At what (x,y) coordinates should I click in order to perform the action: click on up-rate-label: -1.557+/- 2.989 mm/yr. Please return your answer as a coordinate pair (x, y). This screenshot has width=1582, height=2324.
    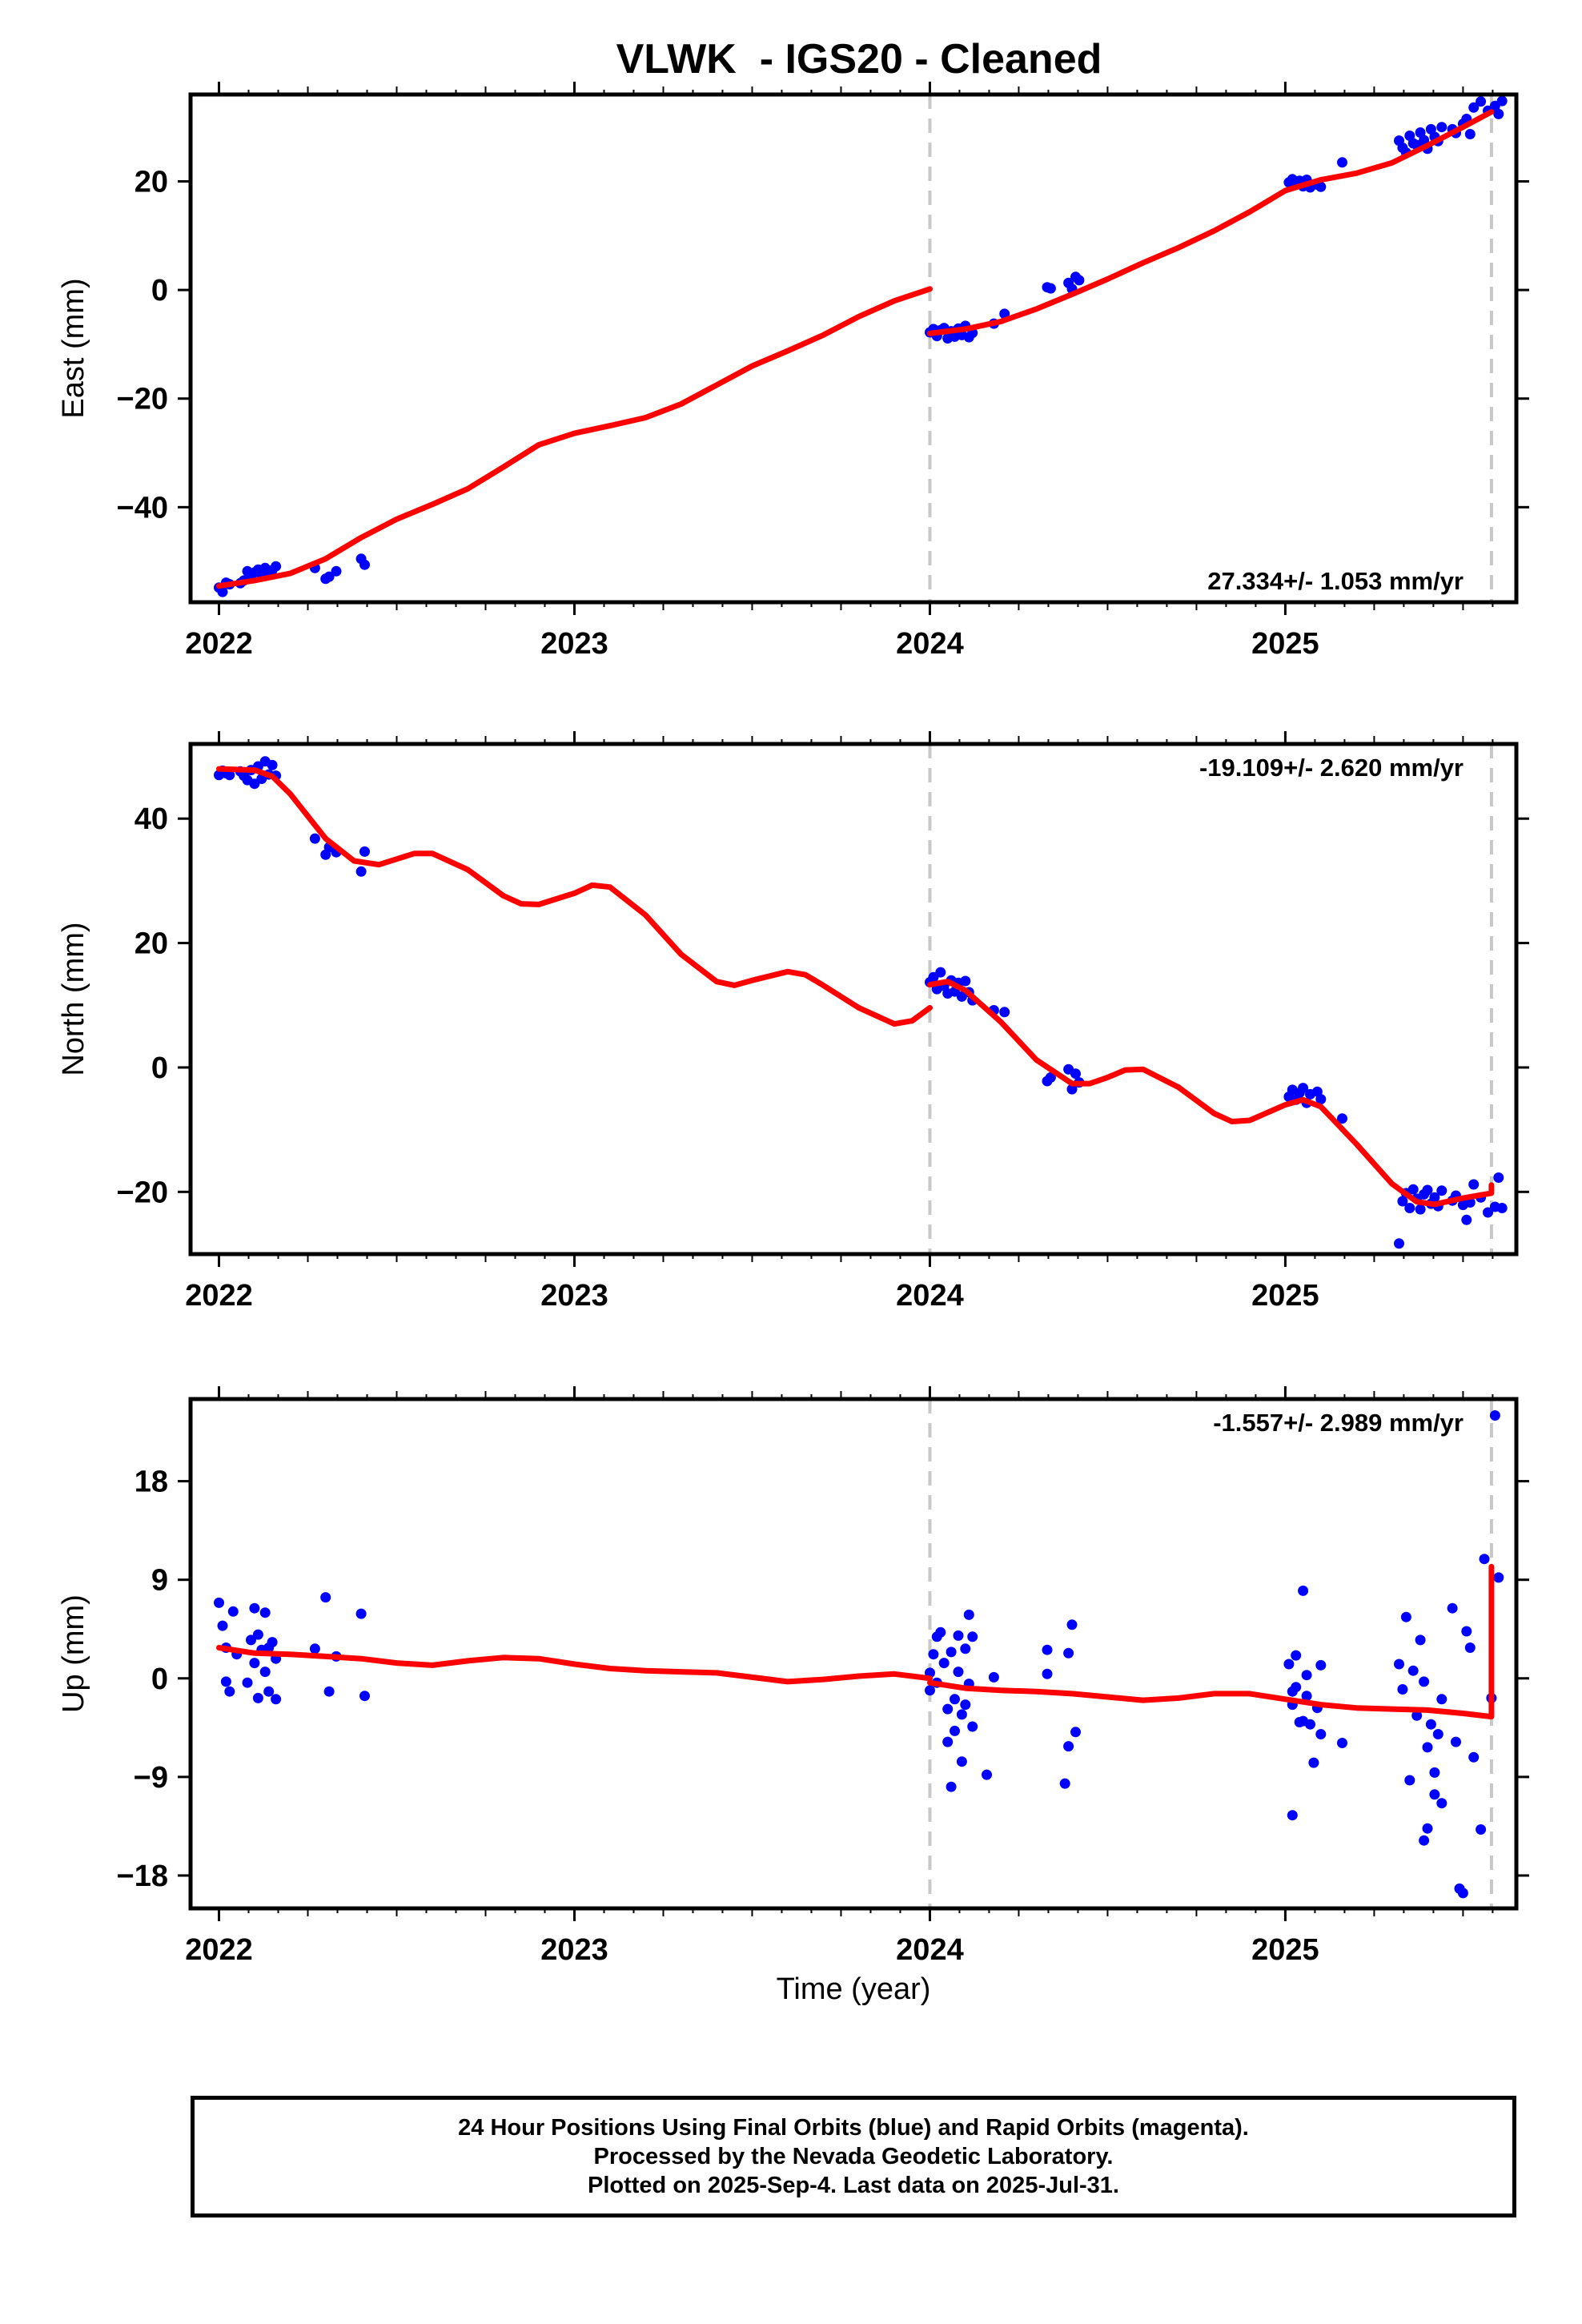
    Looking at the image, I should click on (1338, 1423).